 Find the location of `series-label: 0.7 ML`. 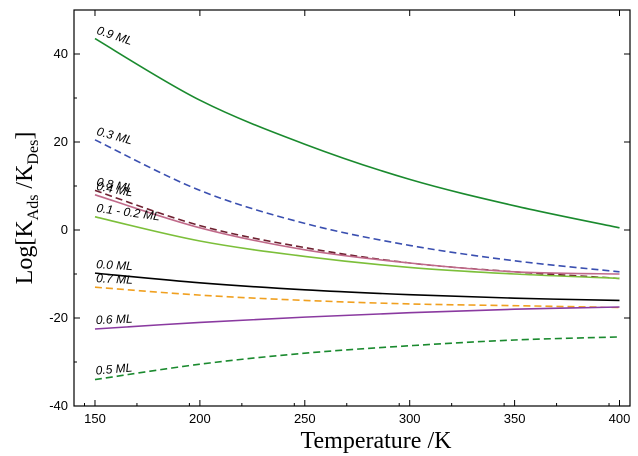

series-label: 0.7 ML is located at coordinates (114, 279).